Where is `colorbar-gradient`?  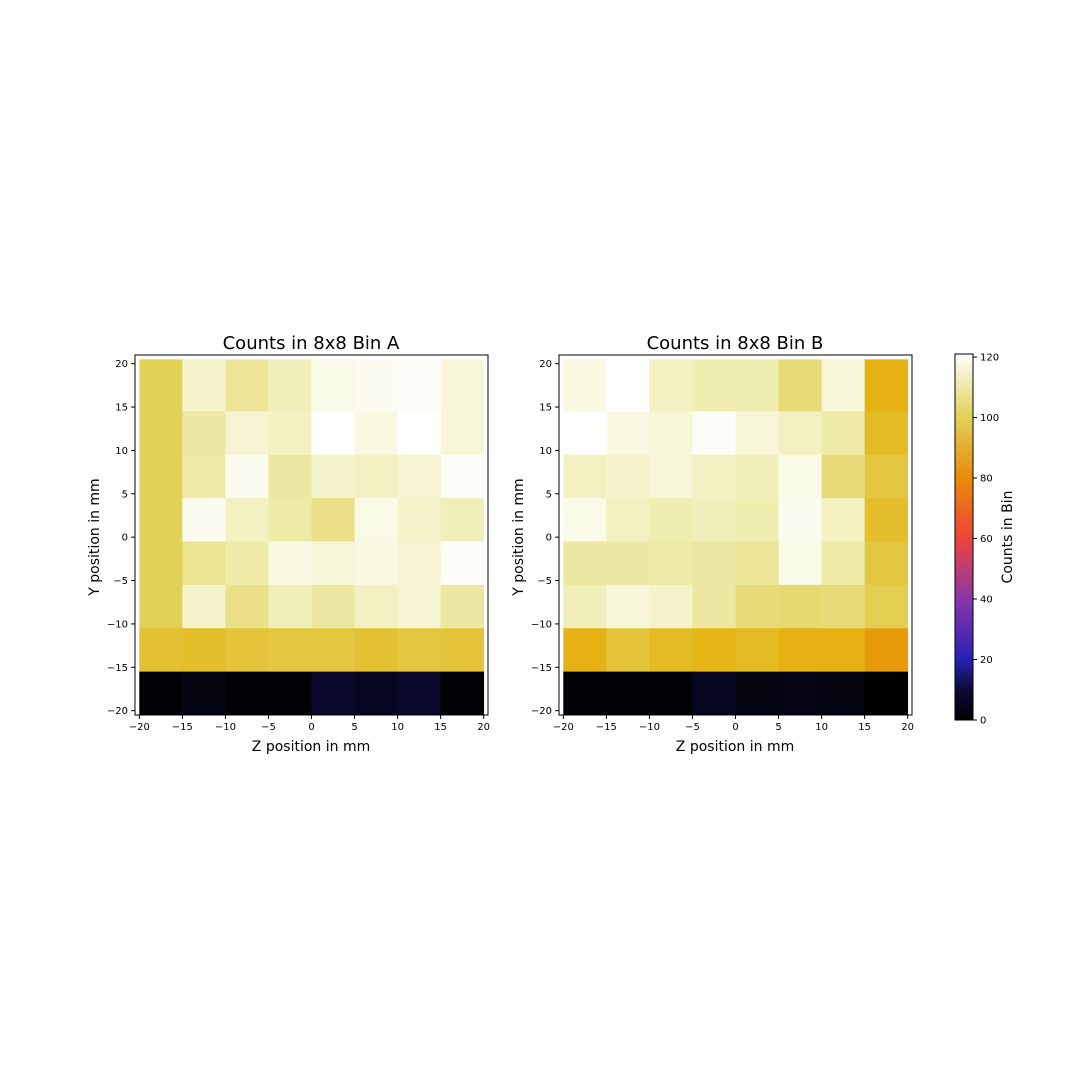
colorbar-gradient is located at coordinates (964, 537).